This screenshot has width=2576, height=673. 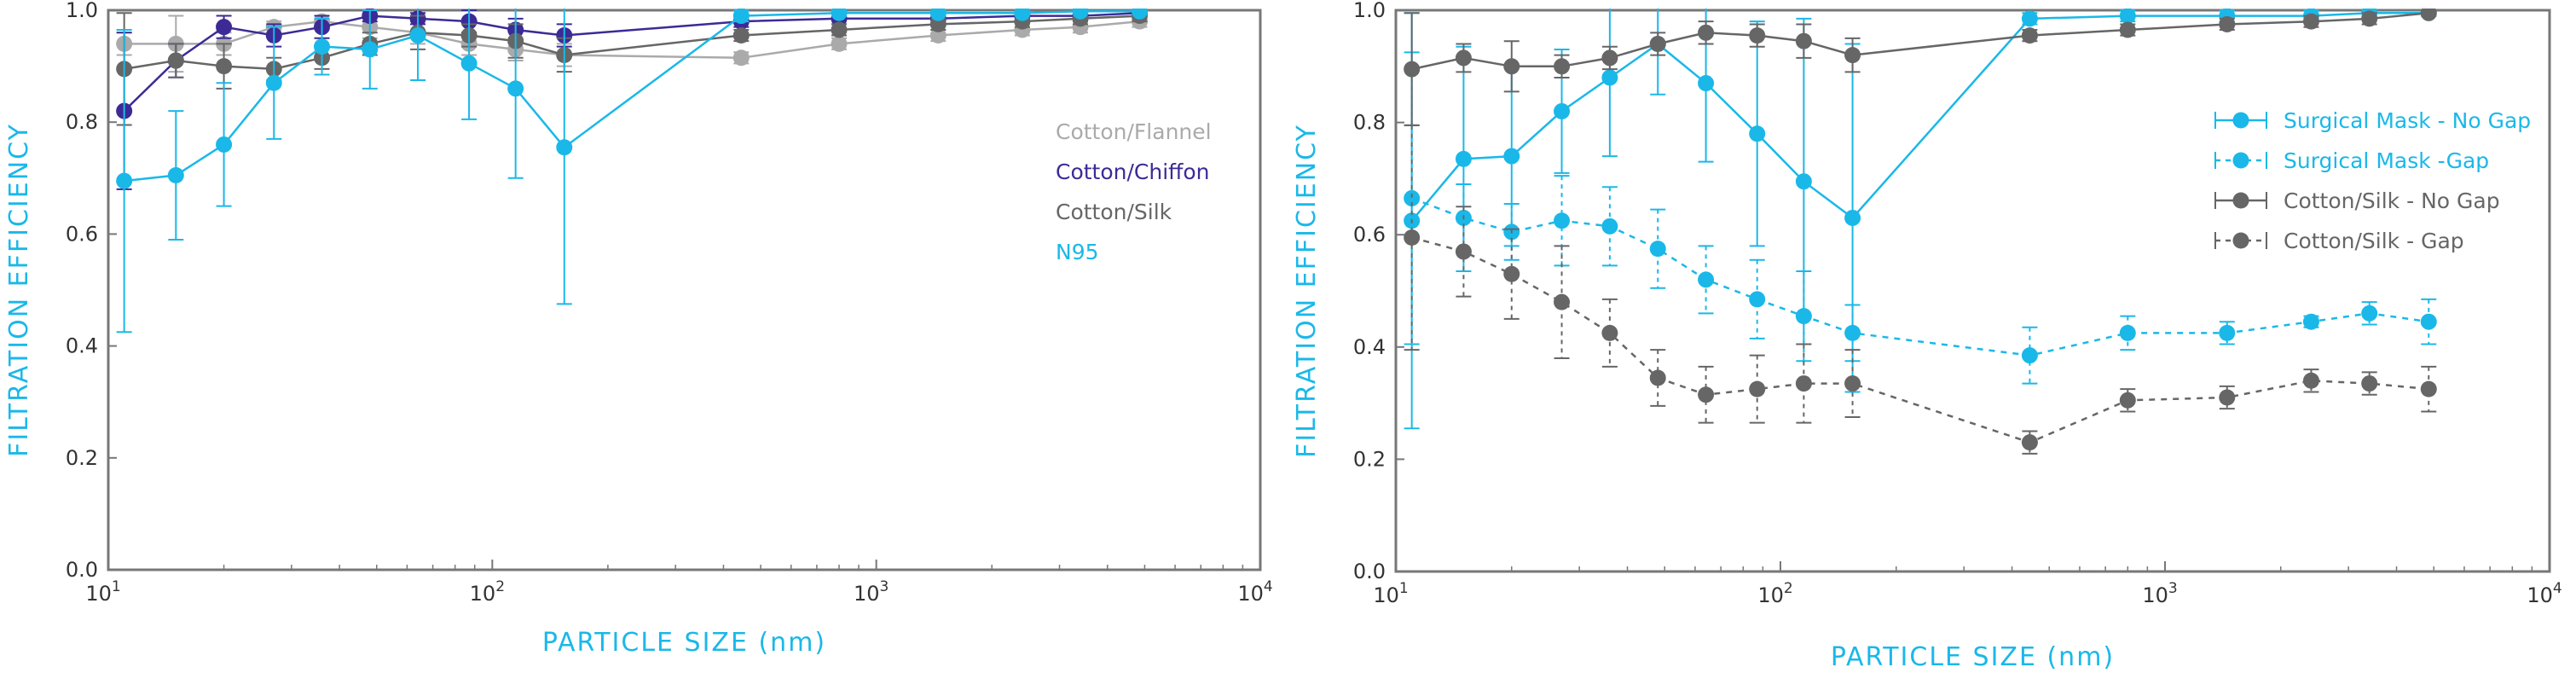 I want to click on x-tick-label: 10⁴, so click(x=2544, y=593).